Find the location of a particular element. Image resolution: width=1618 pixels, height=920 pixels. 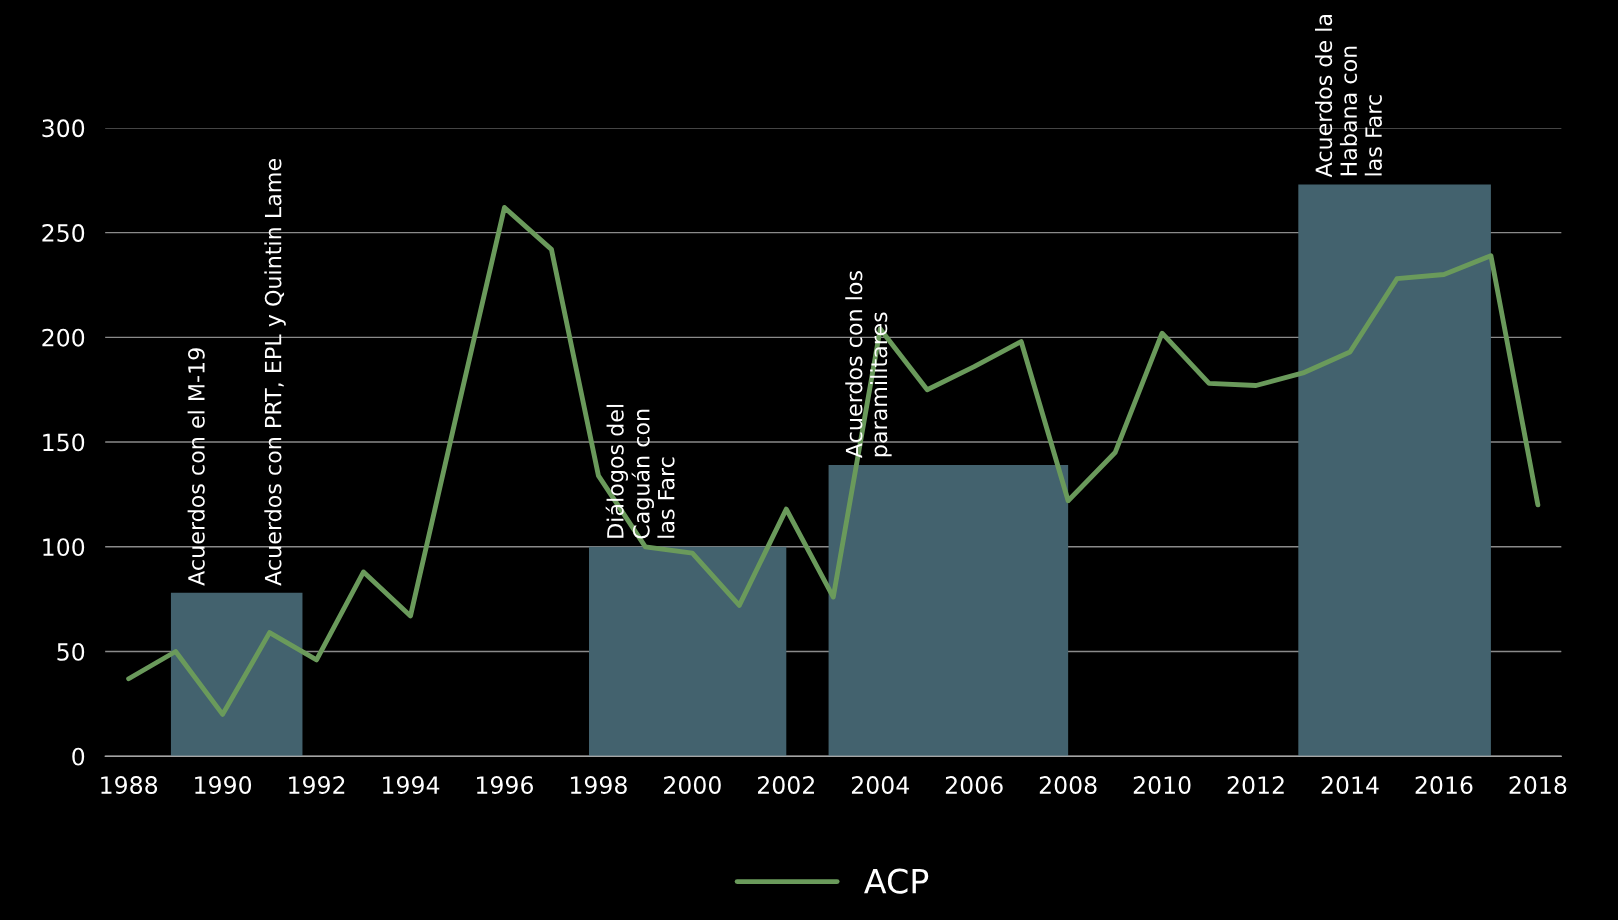

annotation: Acuerdos con PRT, EPL y Quintin Lame is located at coordinates (275, 372).